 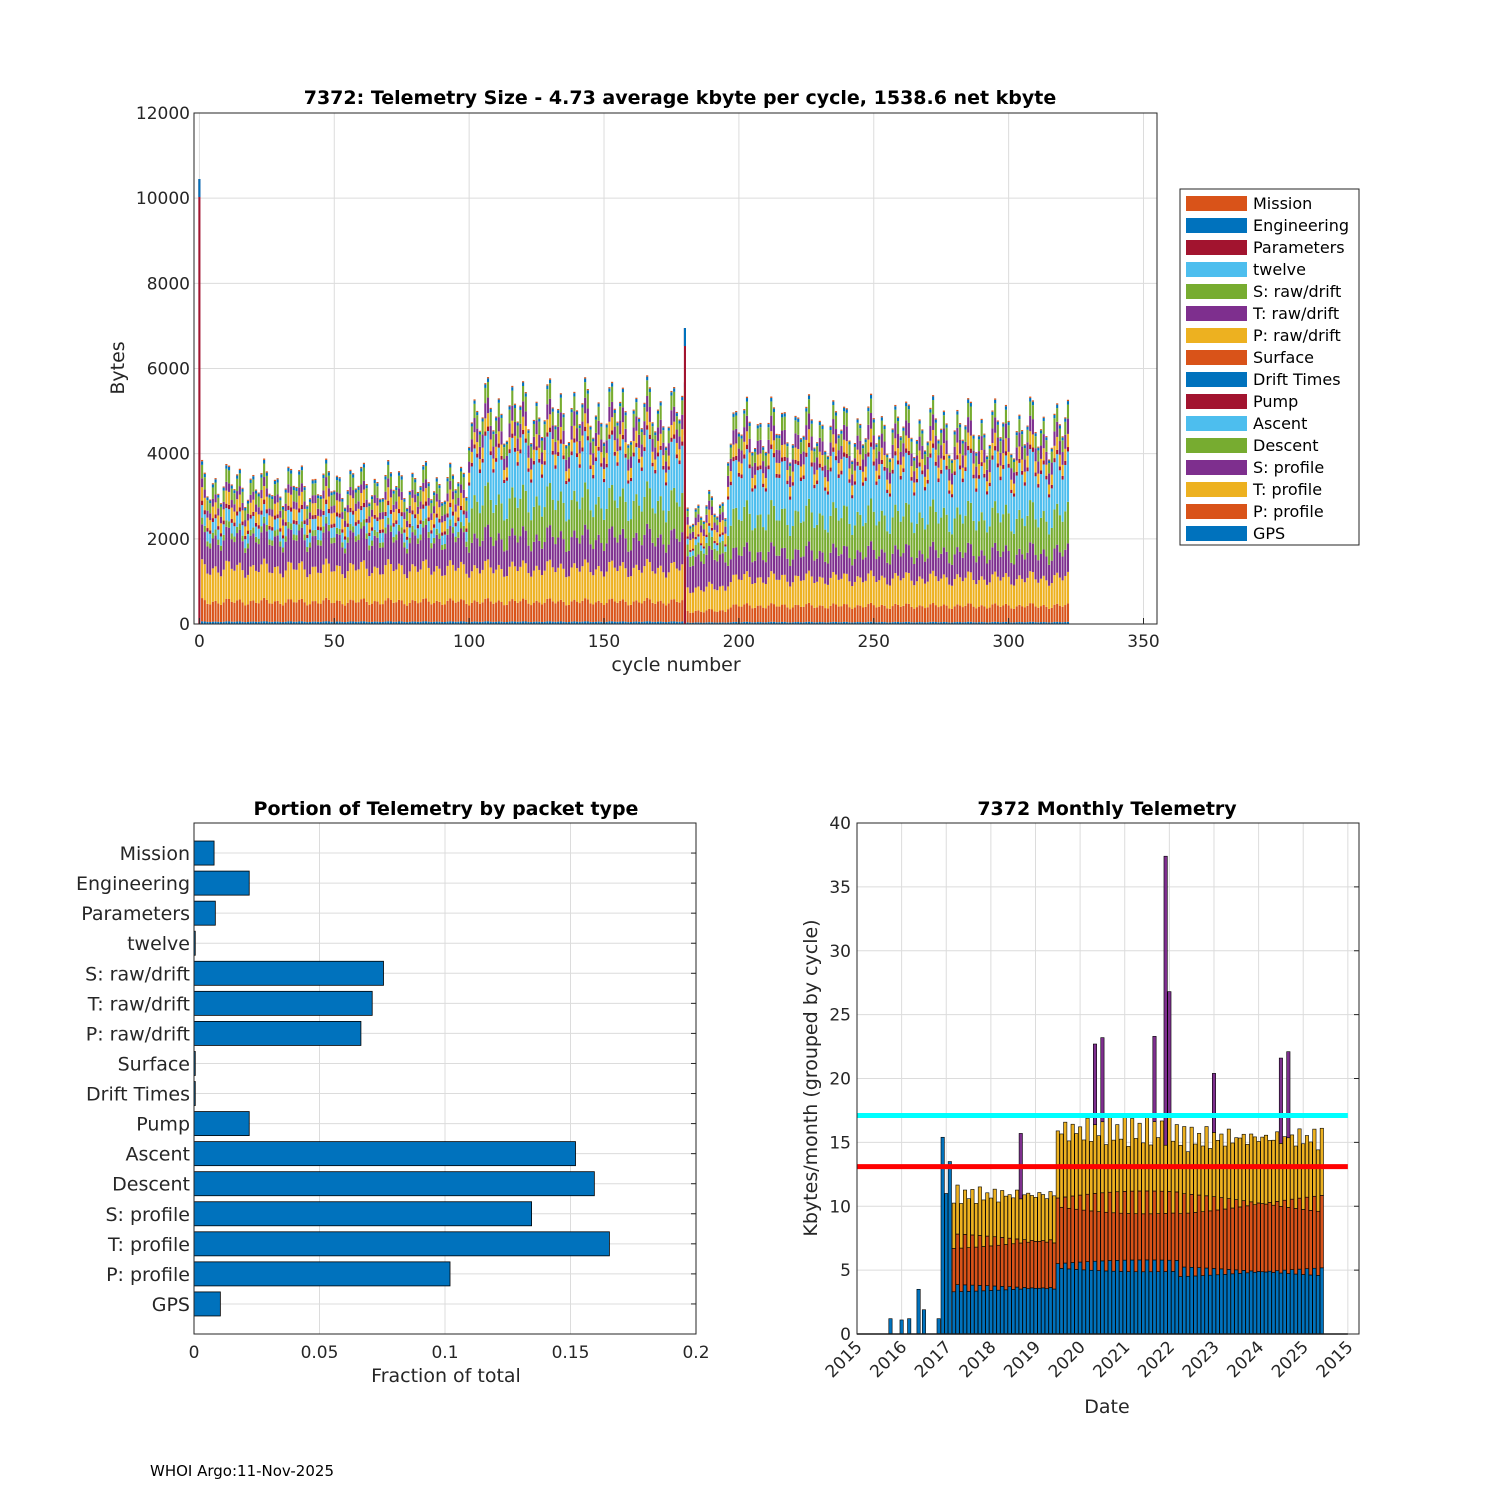 I want to click on chart2-category-label: Surface, so click(x=154, y=1064).